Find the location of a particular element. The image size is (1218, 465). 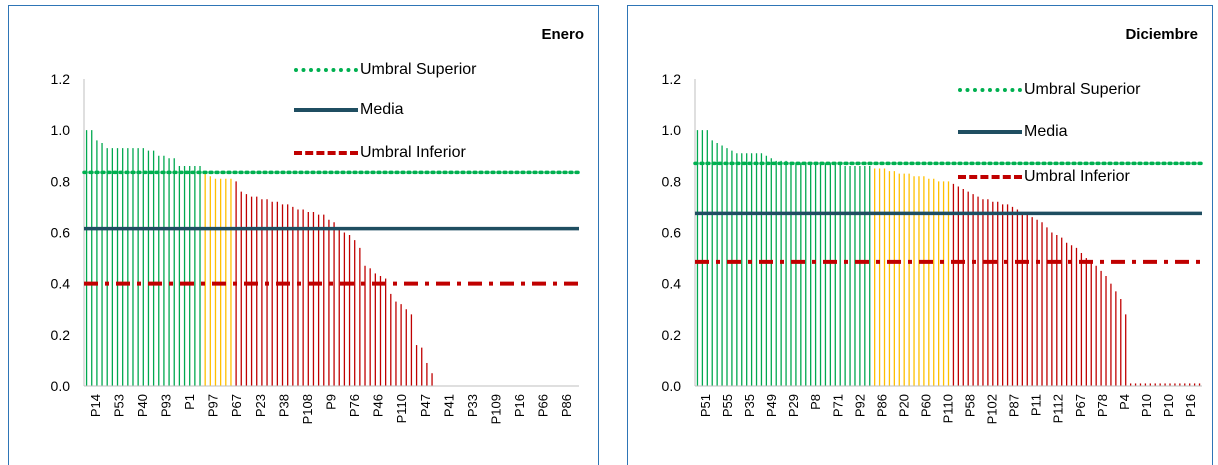

x-tick-label: P76 is located at coordinates (354, 405).